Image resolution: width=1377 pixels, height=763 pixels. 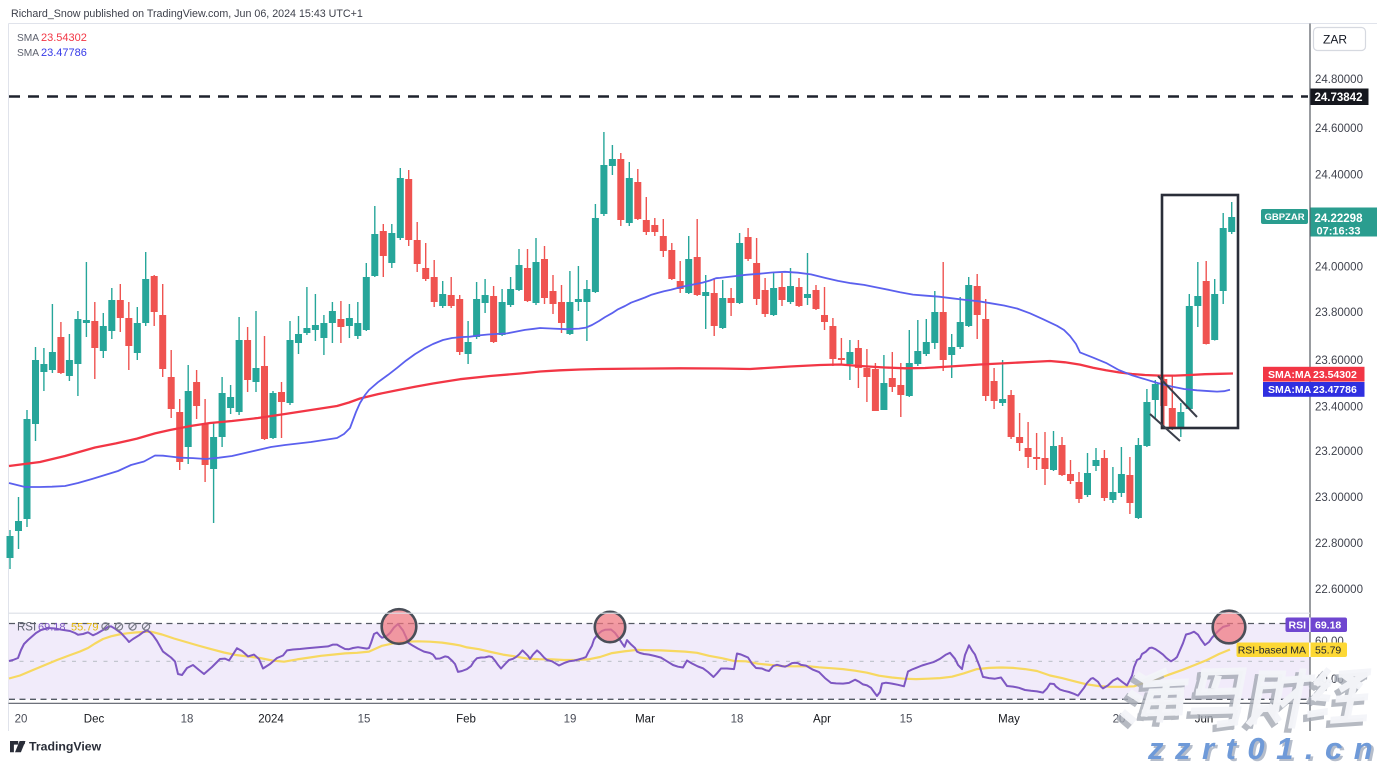 What do you see at coordinates (1339, 98) in the screenshot?
I see `svg-text: 24.73842` at bounding box center [1339, 98].